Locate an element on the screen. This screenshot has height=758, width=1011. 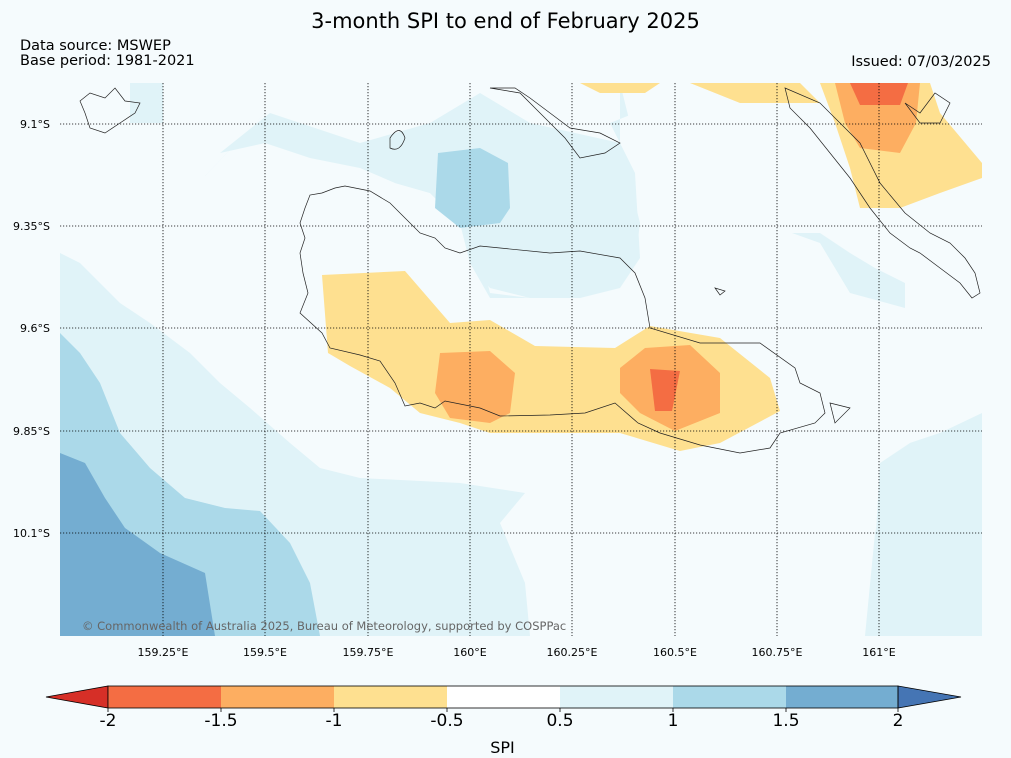
lat-label: 9.1°S is located at coordinates (35, 124).